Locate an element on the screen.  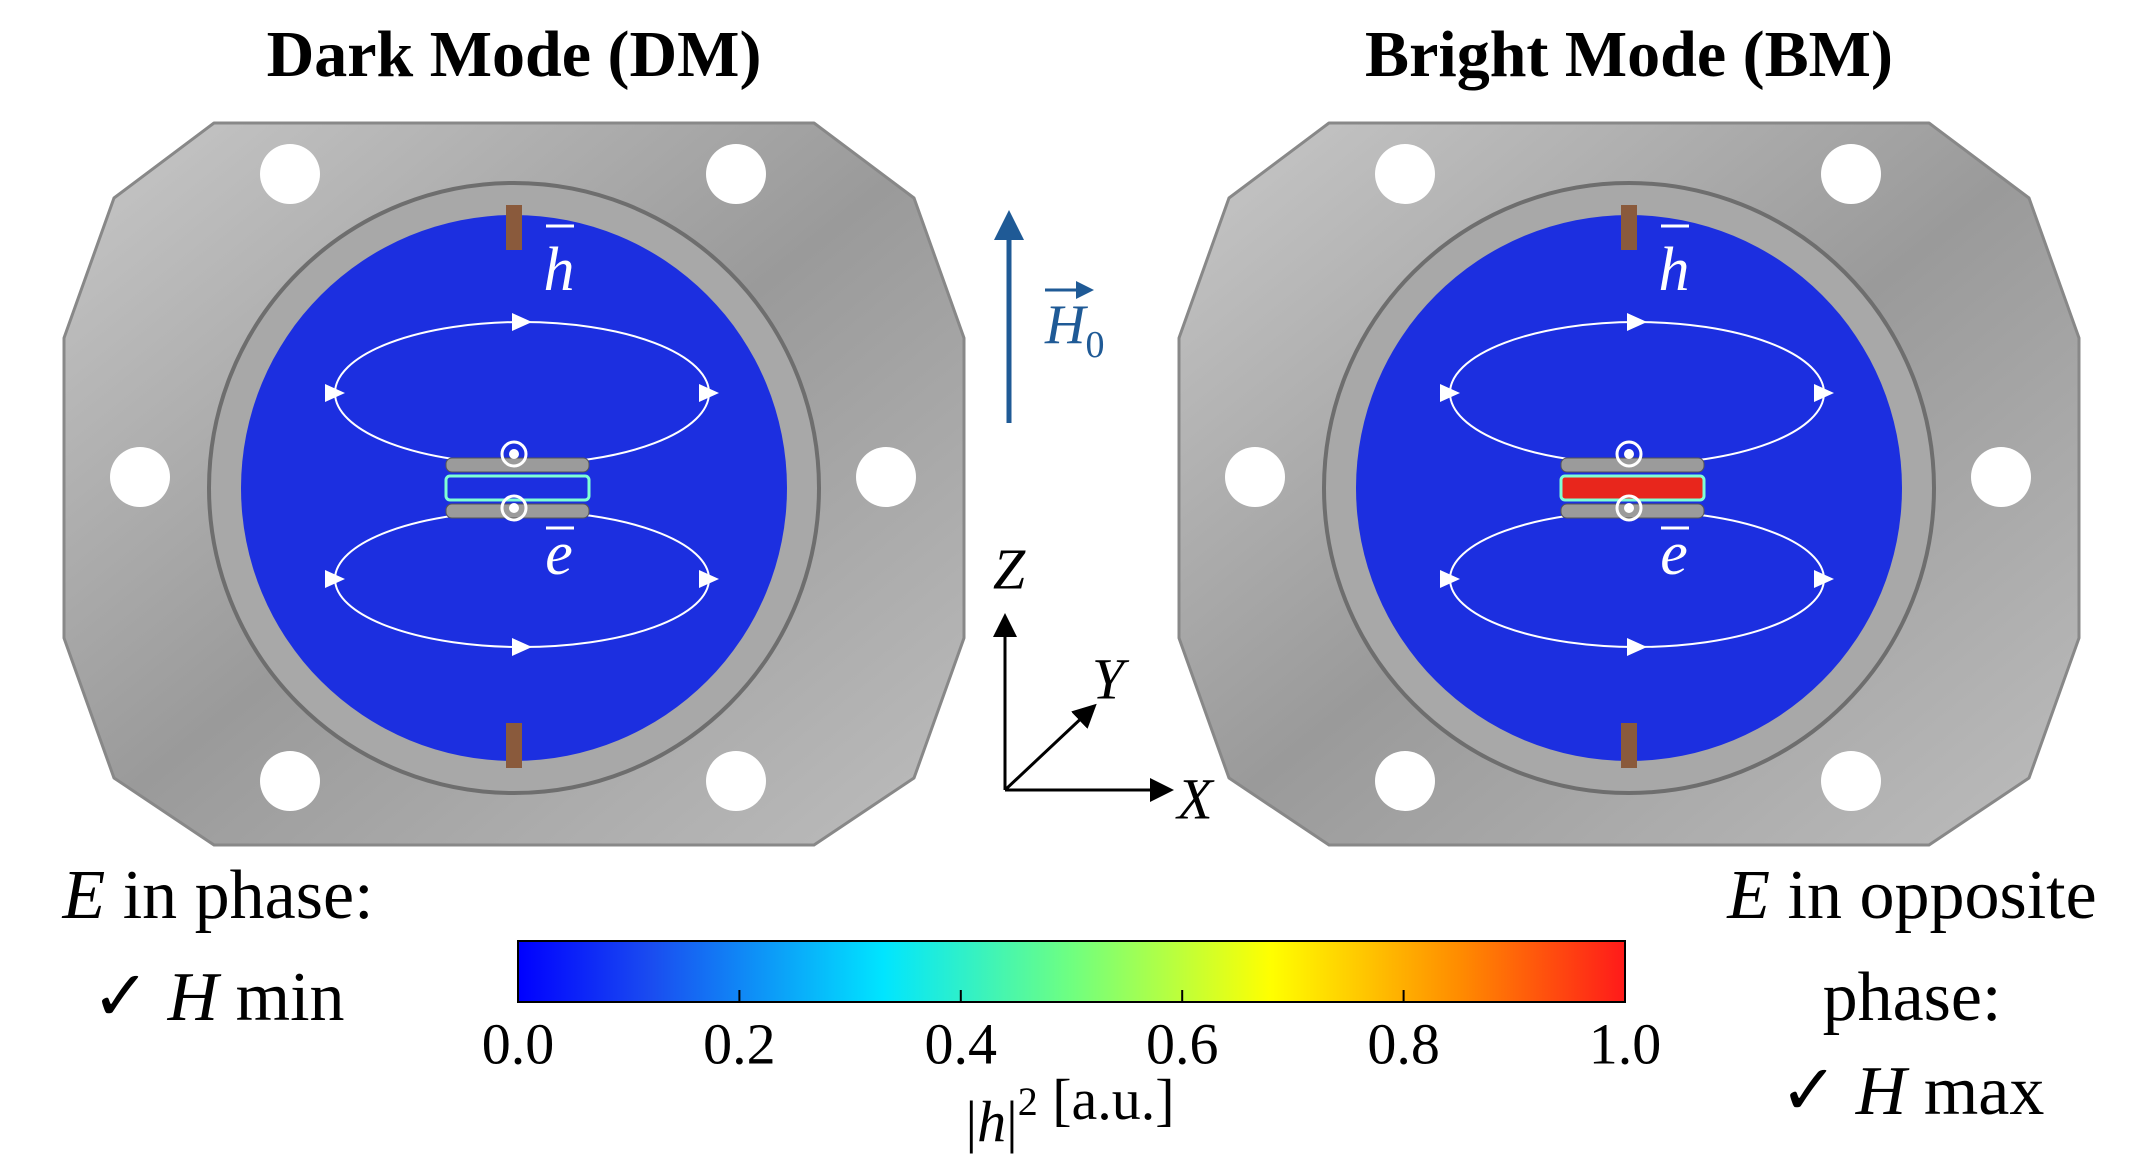
axis-y: Y is located at coordinates (1111, 678).